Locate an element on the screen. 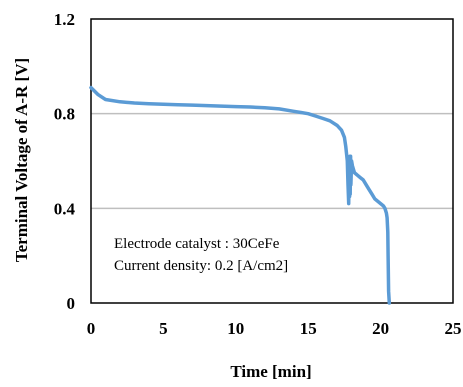 The image size is (463, 387). x-tick-labels: 0 5 10 15 20 25 is located at coordinates (274, 328).